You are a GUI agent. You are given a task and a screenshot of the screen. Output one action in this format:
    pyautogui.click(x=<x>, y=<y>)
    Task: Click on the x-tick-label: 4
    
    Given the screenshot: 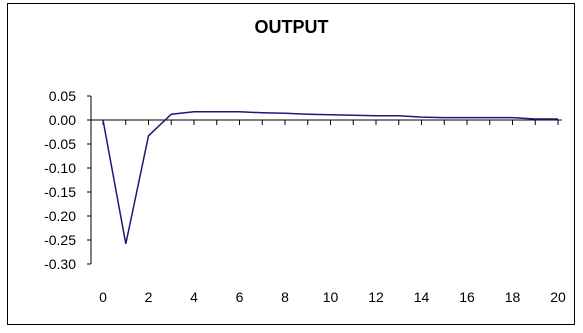 What is the action you would take?
    pyautogui.click(x=194, y=297)
    